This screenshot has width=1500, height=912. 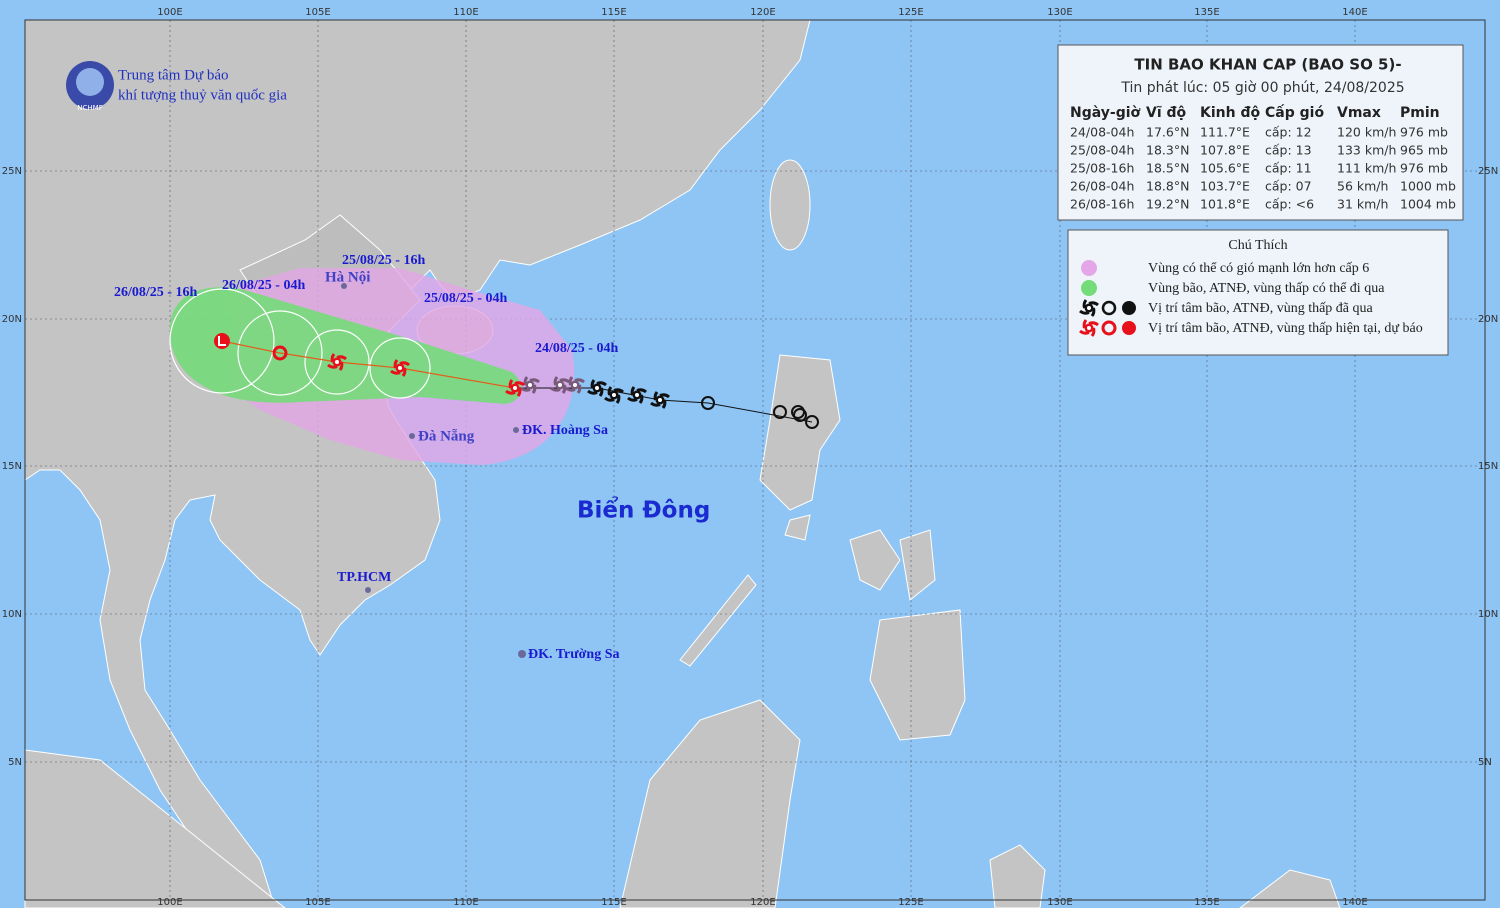 What do you see at coordinates (1102, 204) in the screenshot?
I see `table-cell: 26/08-16h` at bounding box center [1102, 204].